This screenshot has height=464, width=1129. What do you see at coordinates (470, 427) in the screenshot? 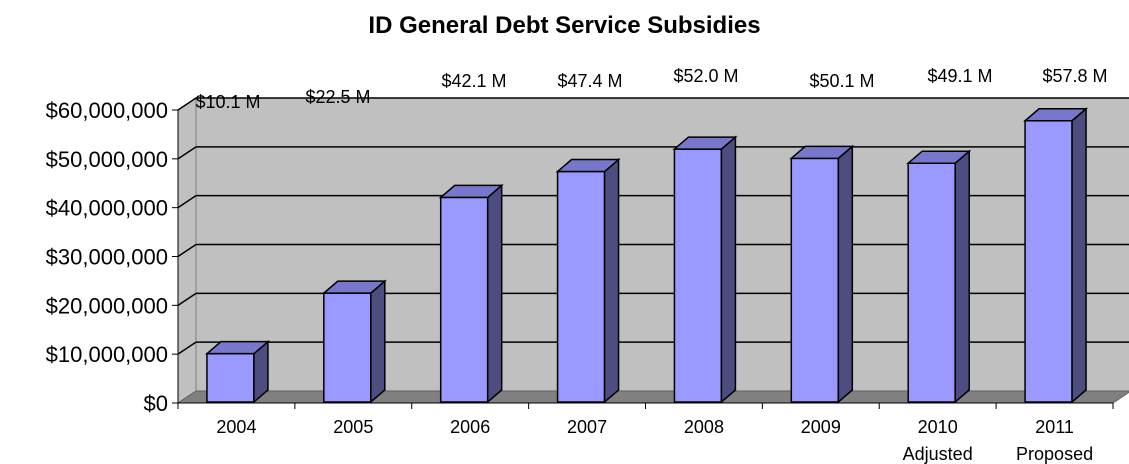
I see `x-tick-label: 2006` at bounding box center [470, 427].